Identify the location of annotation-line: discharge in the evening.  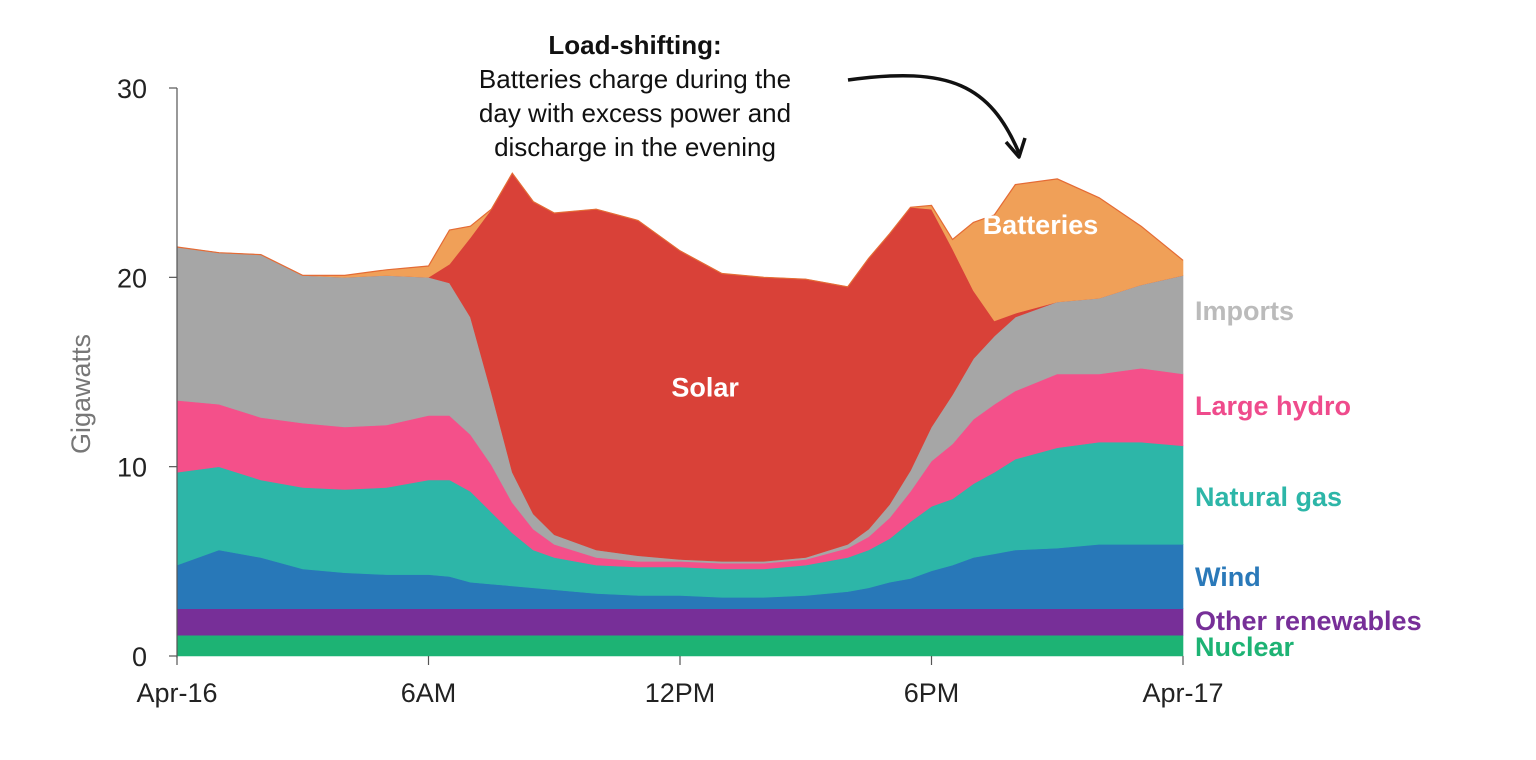
(635, 147).